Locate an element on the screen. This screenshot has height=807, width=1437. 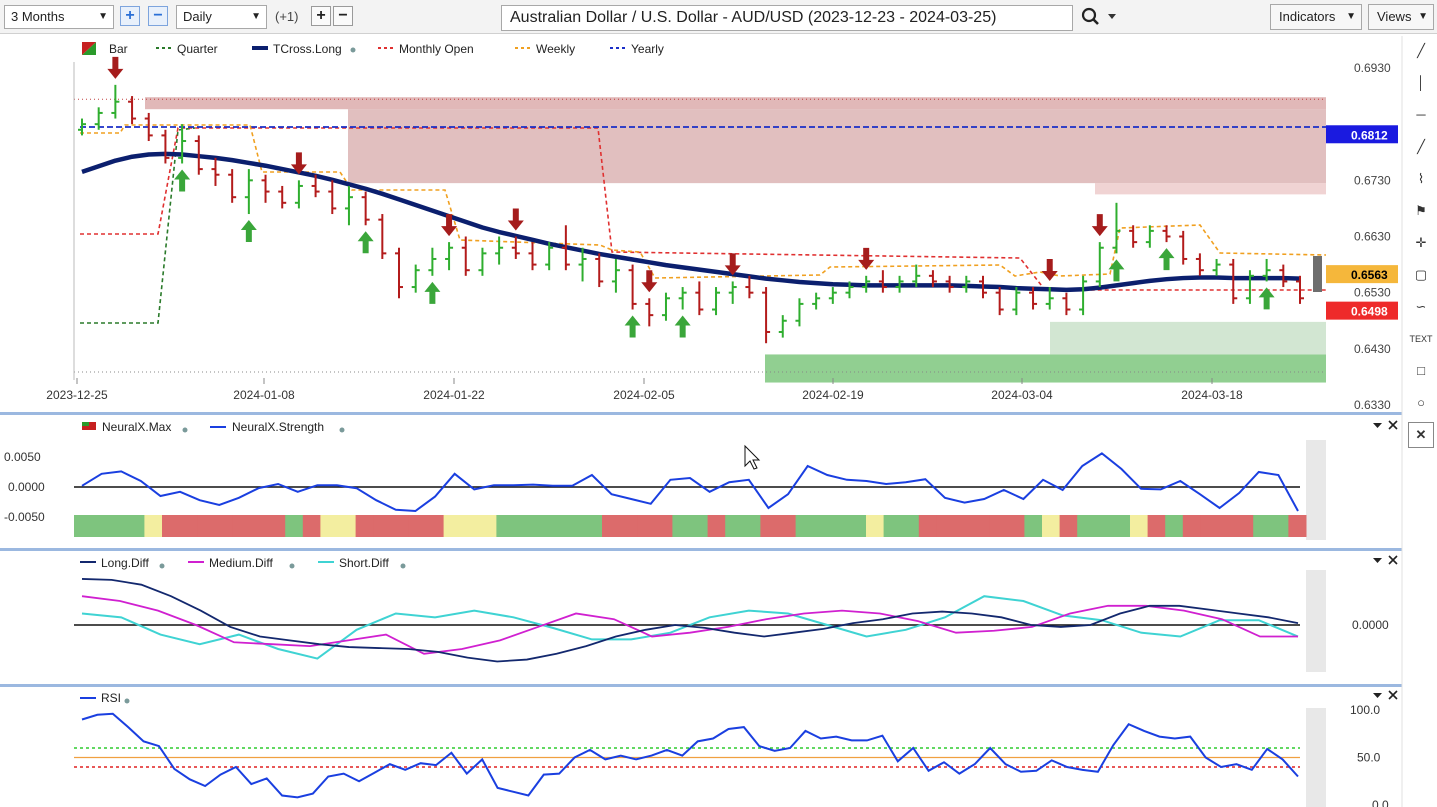
line-tool-icon: ╱ is located at coordinates (1421, 50).